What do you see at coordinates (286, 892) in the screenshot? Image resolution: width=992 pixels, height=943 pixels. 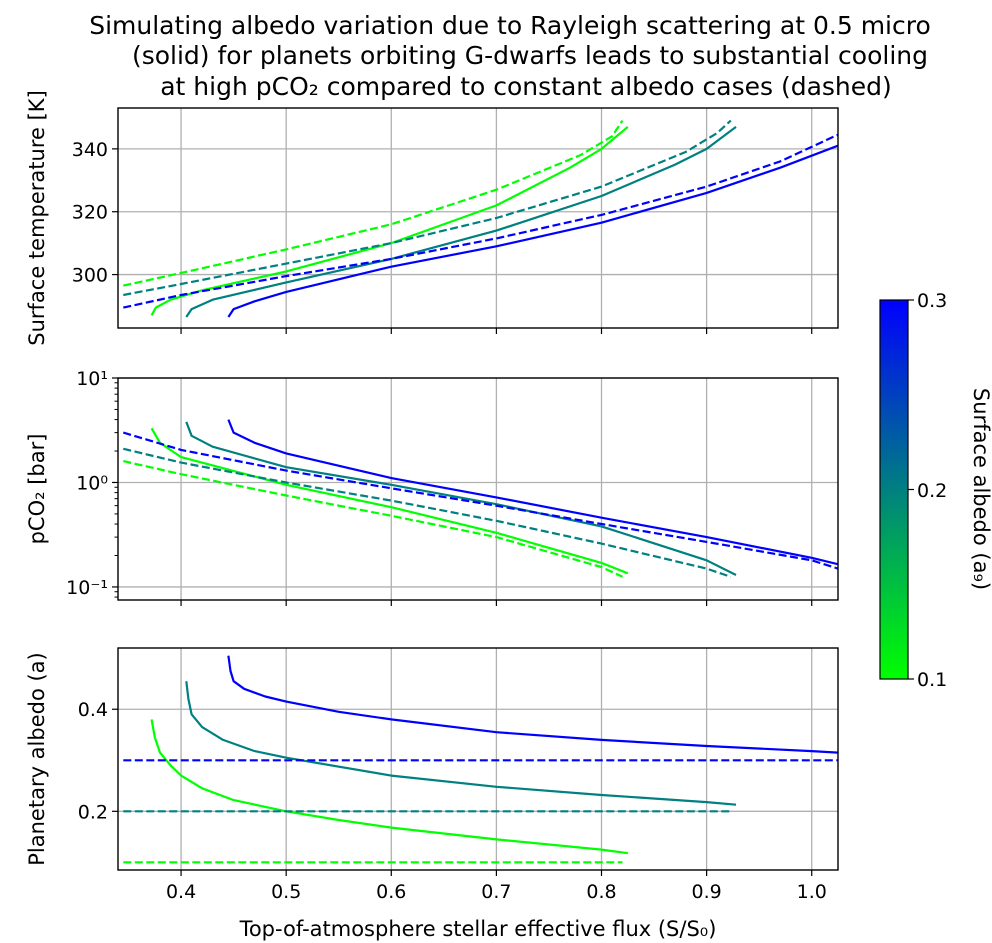 I see `x-tick-label: 0.5` at bounding box center [286, 892].